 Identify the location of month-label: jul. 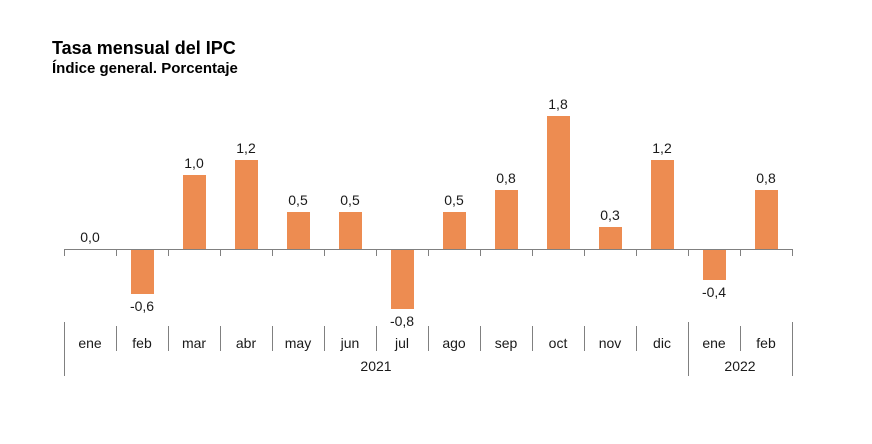
(401, 343).